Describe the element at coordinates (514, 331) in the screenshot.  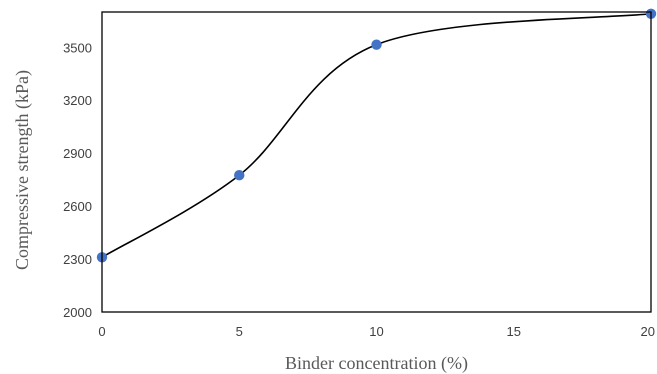
I see `x-tick-label: 15` at that location.